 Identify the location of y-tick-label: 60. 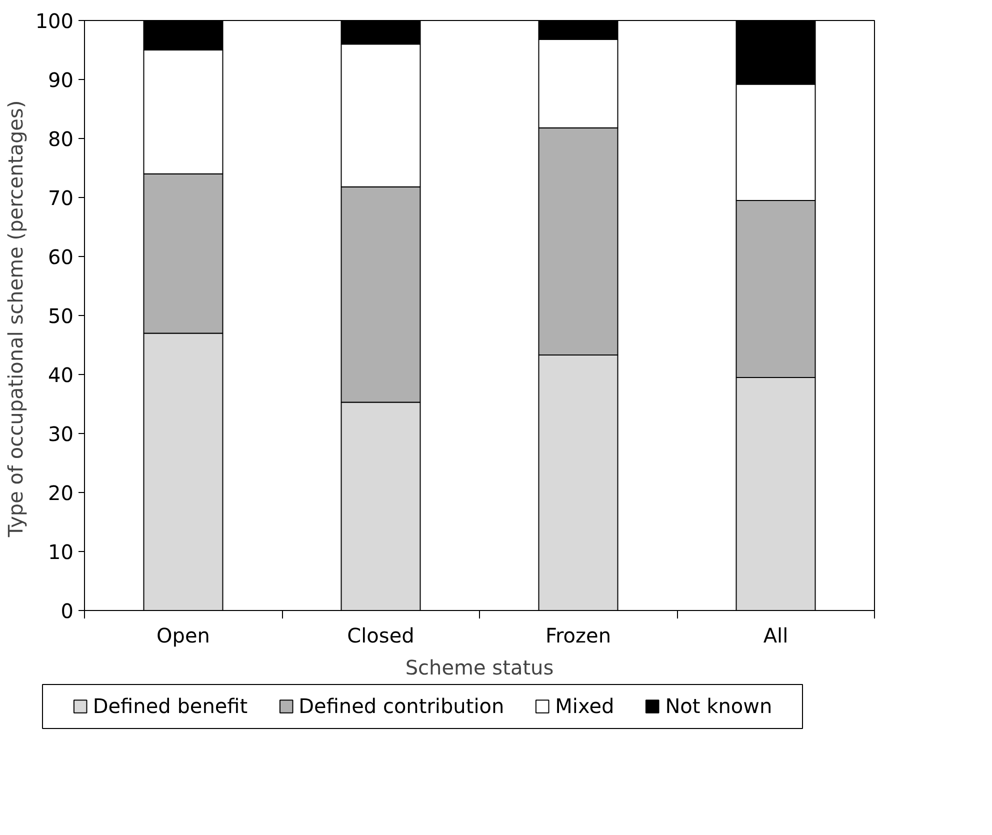
(61, 257).